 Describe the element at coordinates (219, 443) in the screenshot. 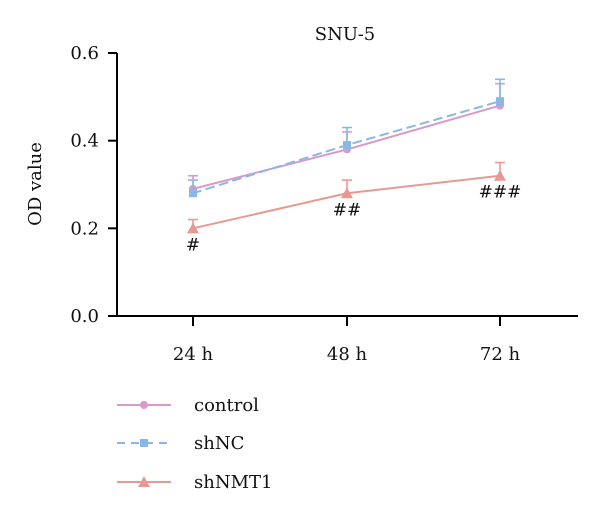

I see `legend-label-shnc: shNC` at that location.